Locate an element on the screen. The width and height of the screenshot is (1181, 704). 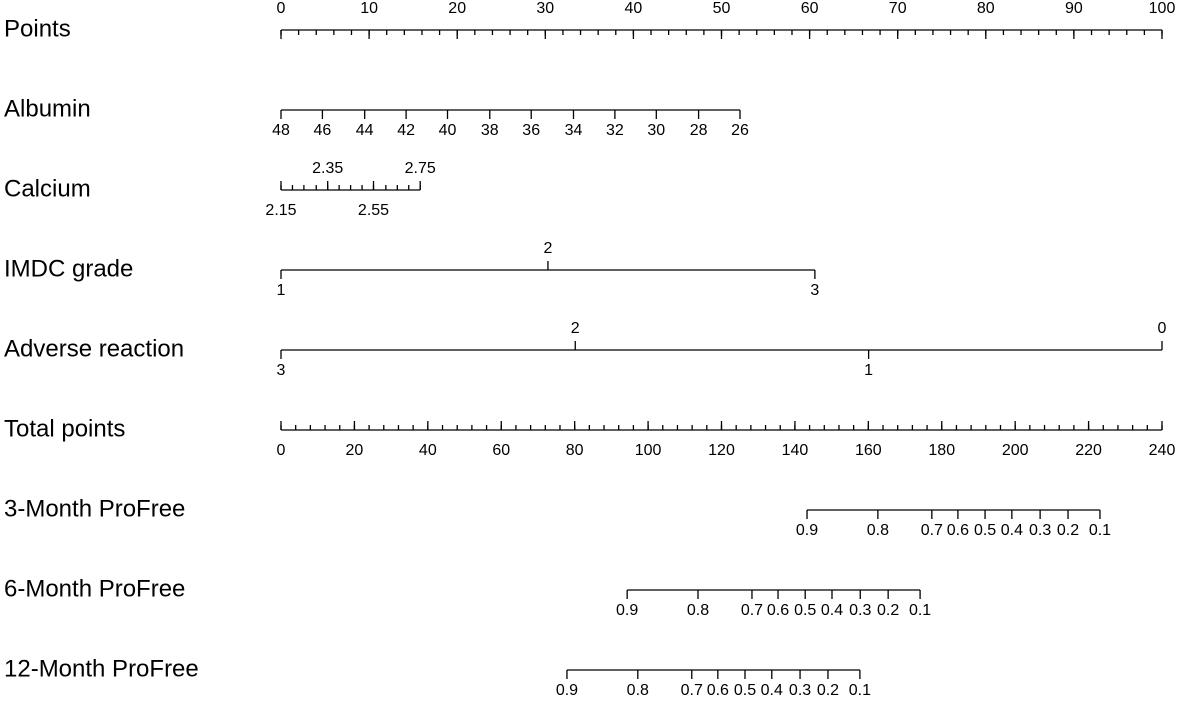
tick-label: 90 is located at coordinates (1074, 8).